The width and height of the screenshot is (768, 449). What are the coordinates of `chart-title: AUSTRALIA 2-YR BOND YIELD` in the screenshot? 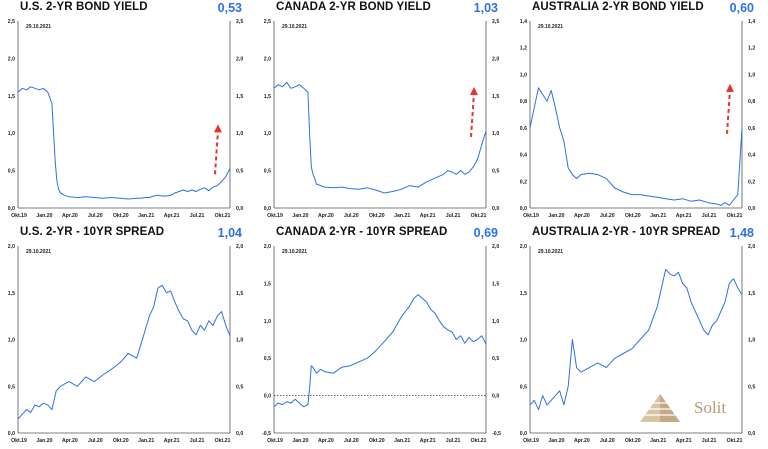 It's located at (618, 7).